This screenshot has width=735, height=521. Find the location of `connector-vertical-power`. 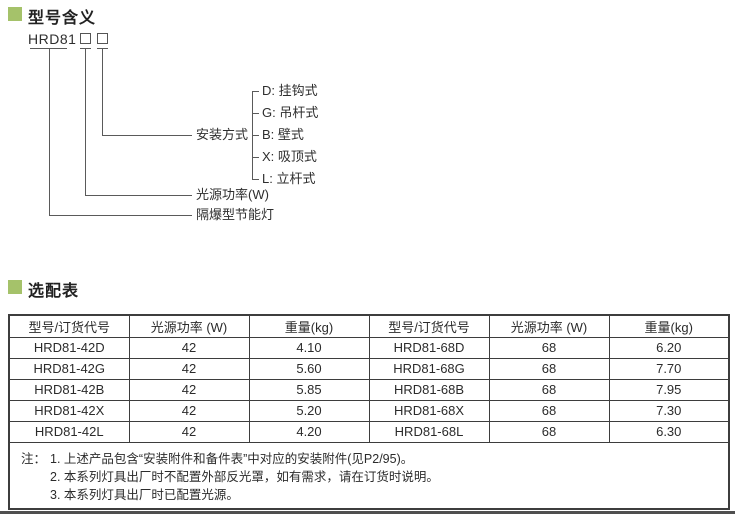

connector-vertical-power is located at coordinates (85, 122).